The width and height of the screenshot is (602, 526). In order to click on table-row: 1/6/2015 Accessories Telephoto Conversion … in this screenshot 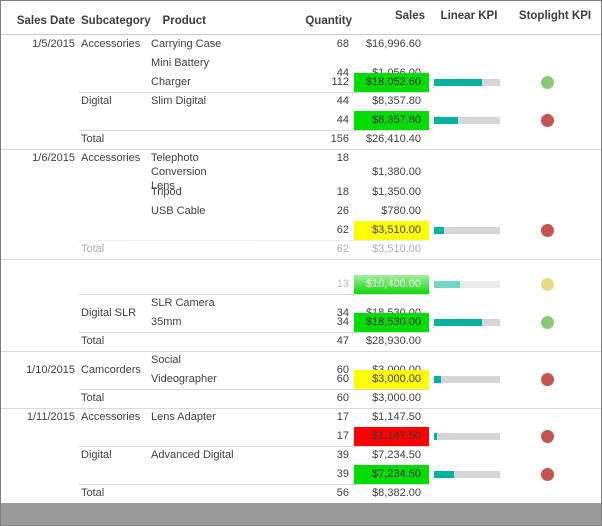, I will do `click(301, 170)`.